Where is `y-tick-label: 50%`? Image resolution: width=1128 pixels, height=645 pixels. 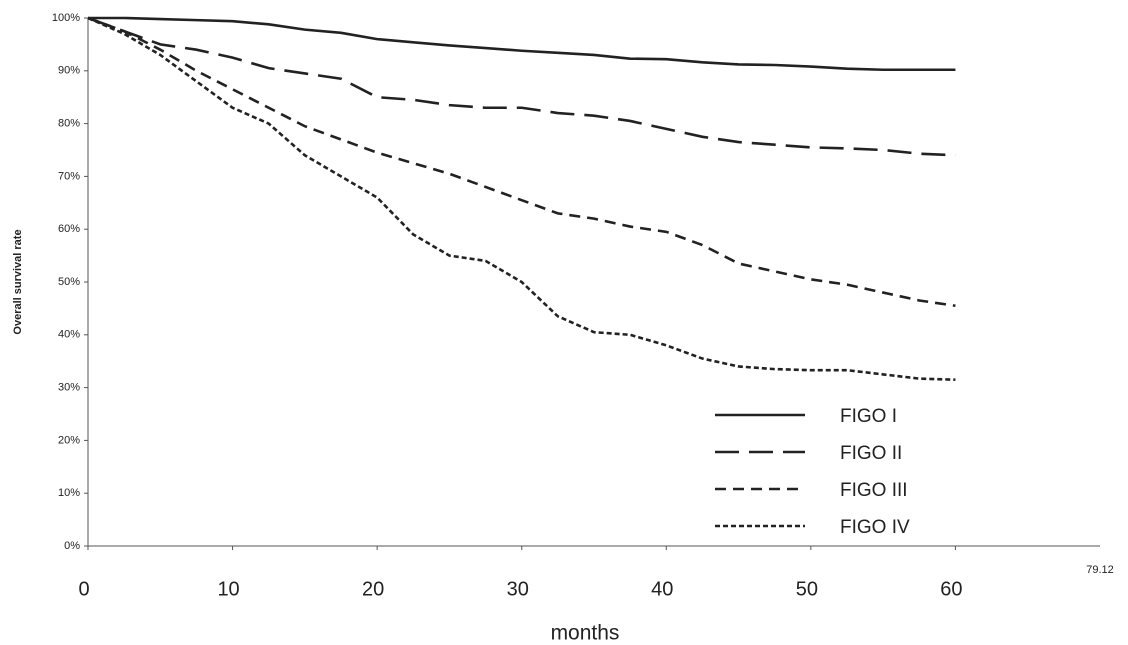 y-tick-label: 50% is located at coordinates (69, 282).